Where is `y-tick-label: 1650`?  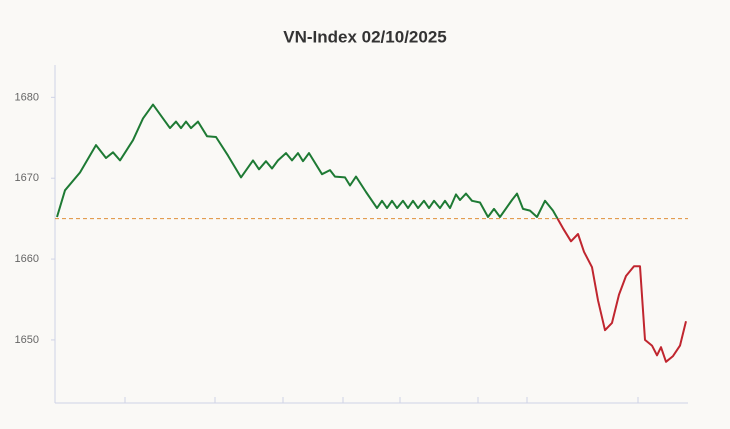 y-tick-label: 1650 is located at coordinates (27, 340).